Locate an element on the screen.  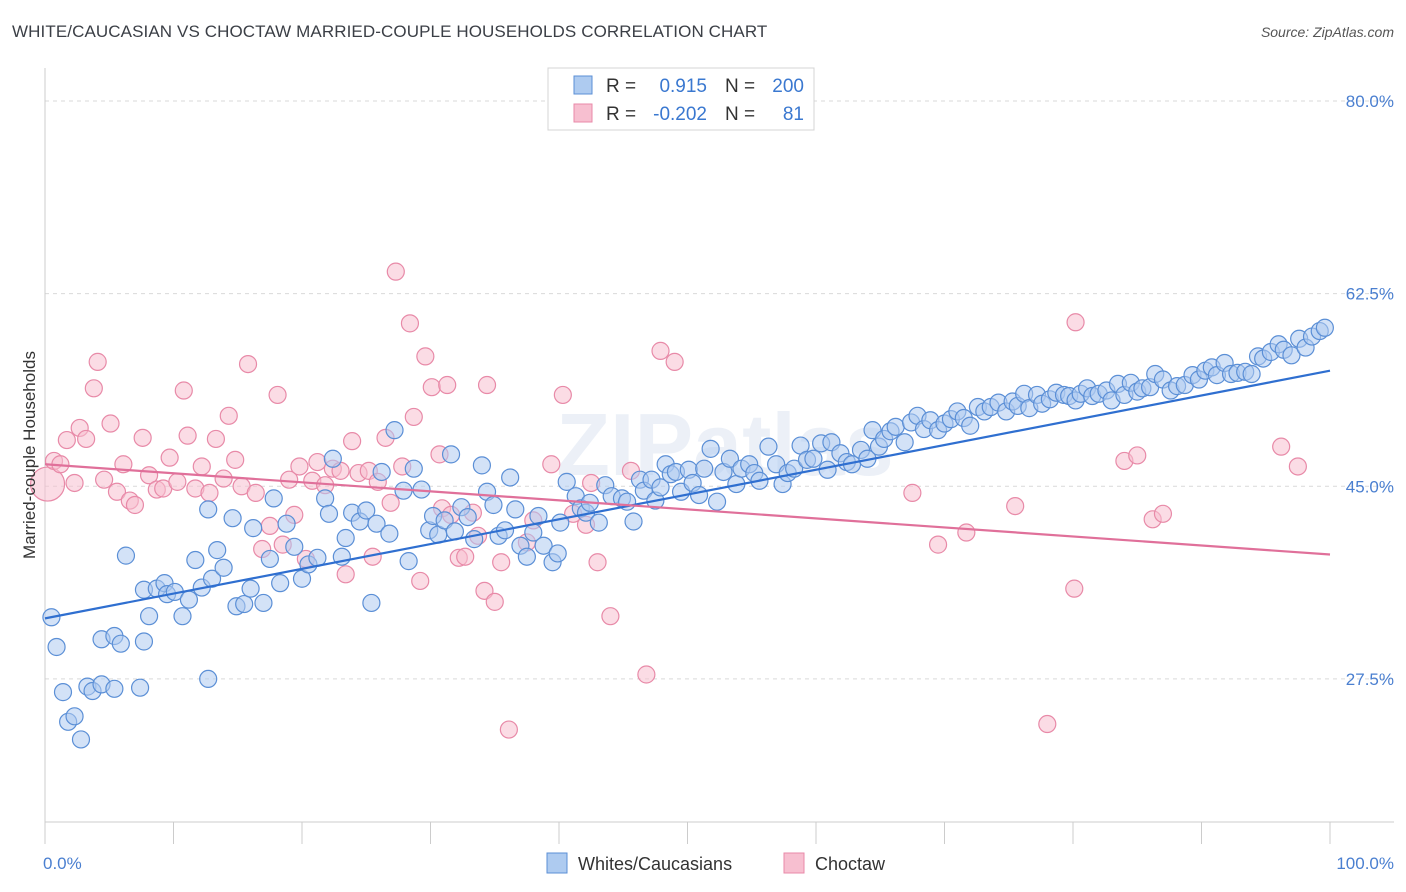
legend-n-label-2: N = is located at coordinates (740, 114).